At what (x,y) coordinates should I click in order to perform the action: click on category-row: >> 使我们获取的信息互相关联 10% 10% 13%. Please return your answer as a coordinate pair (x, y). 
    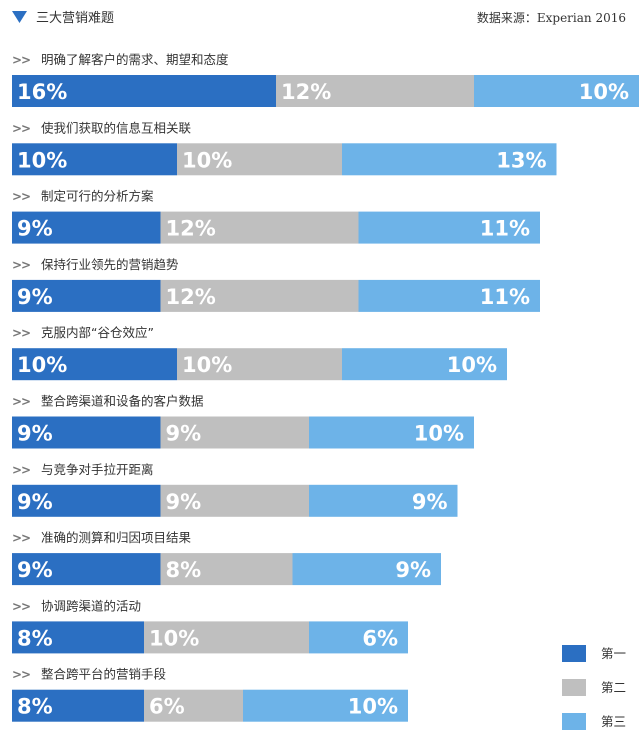
    Looking at the image, I should click on (284, 148).